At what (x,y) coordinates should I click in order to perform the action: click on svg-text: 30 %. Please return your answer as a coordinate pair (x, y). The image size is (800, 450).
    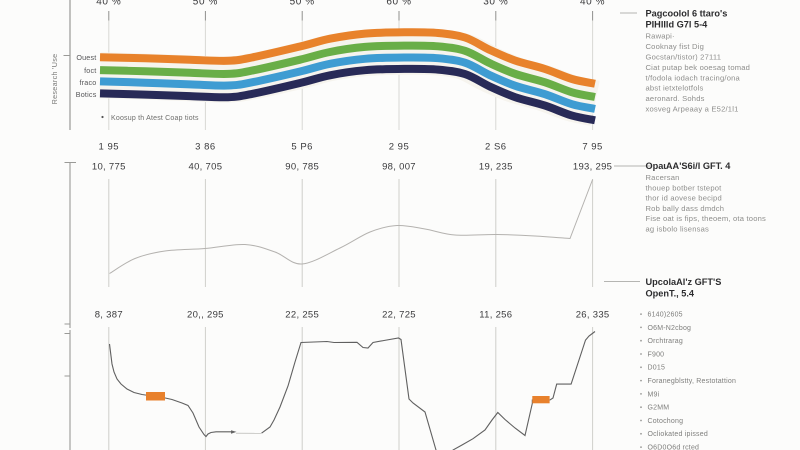
    Looking at the image, I should click on (495, 4).